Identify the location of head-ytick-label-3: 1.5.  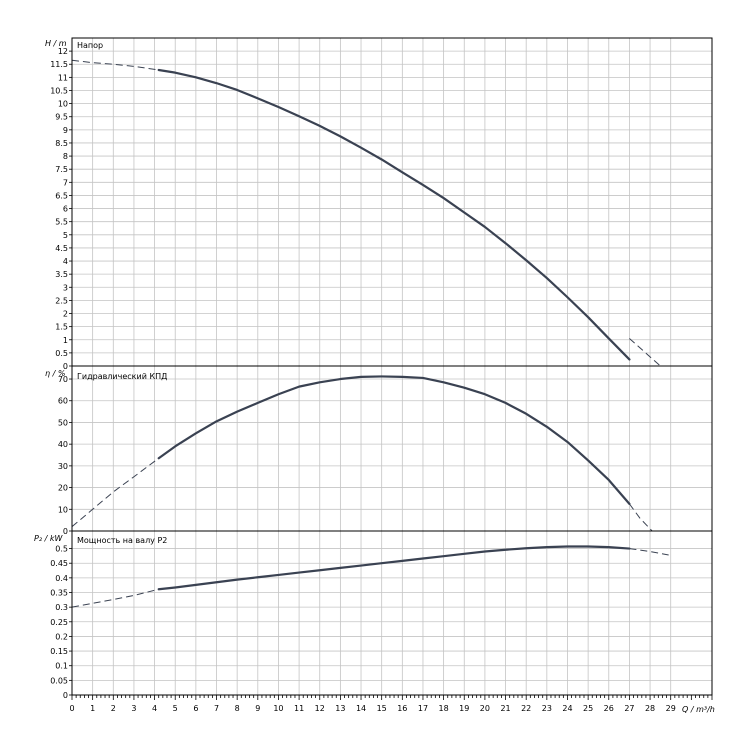
(61, 327).